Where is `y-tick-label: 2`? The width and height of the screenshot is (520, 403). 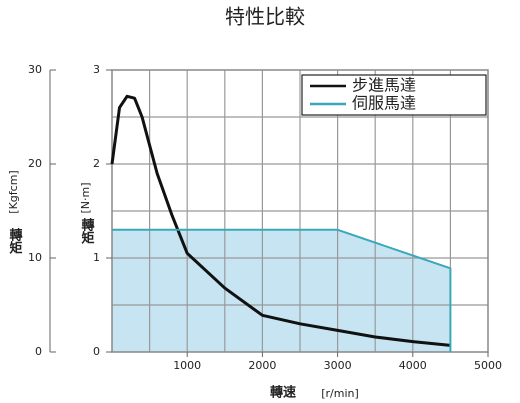 y-tick-label: 2 is located at coordinates (96, 163).